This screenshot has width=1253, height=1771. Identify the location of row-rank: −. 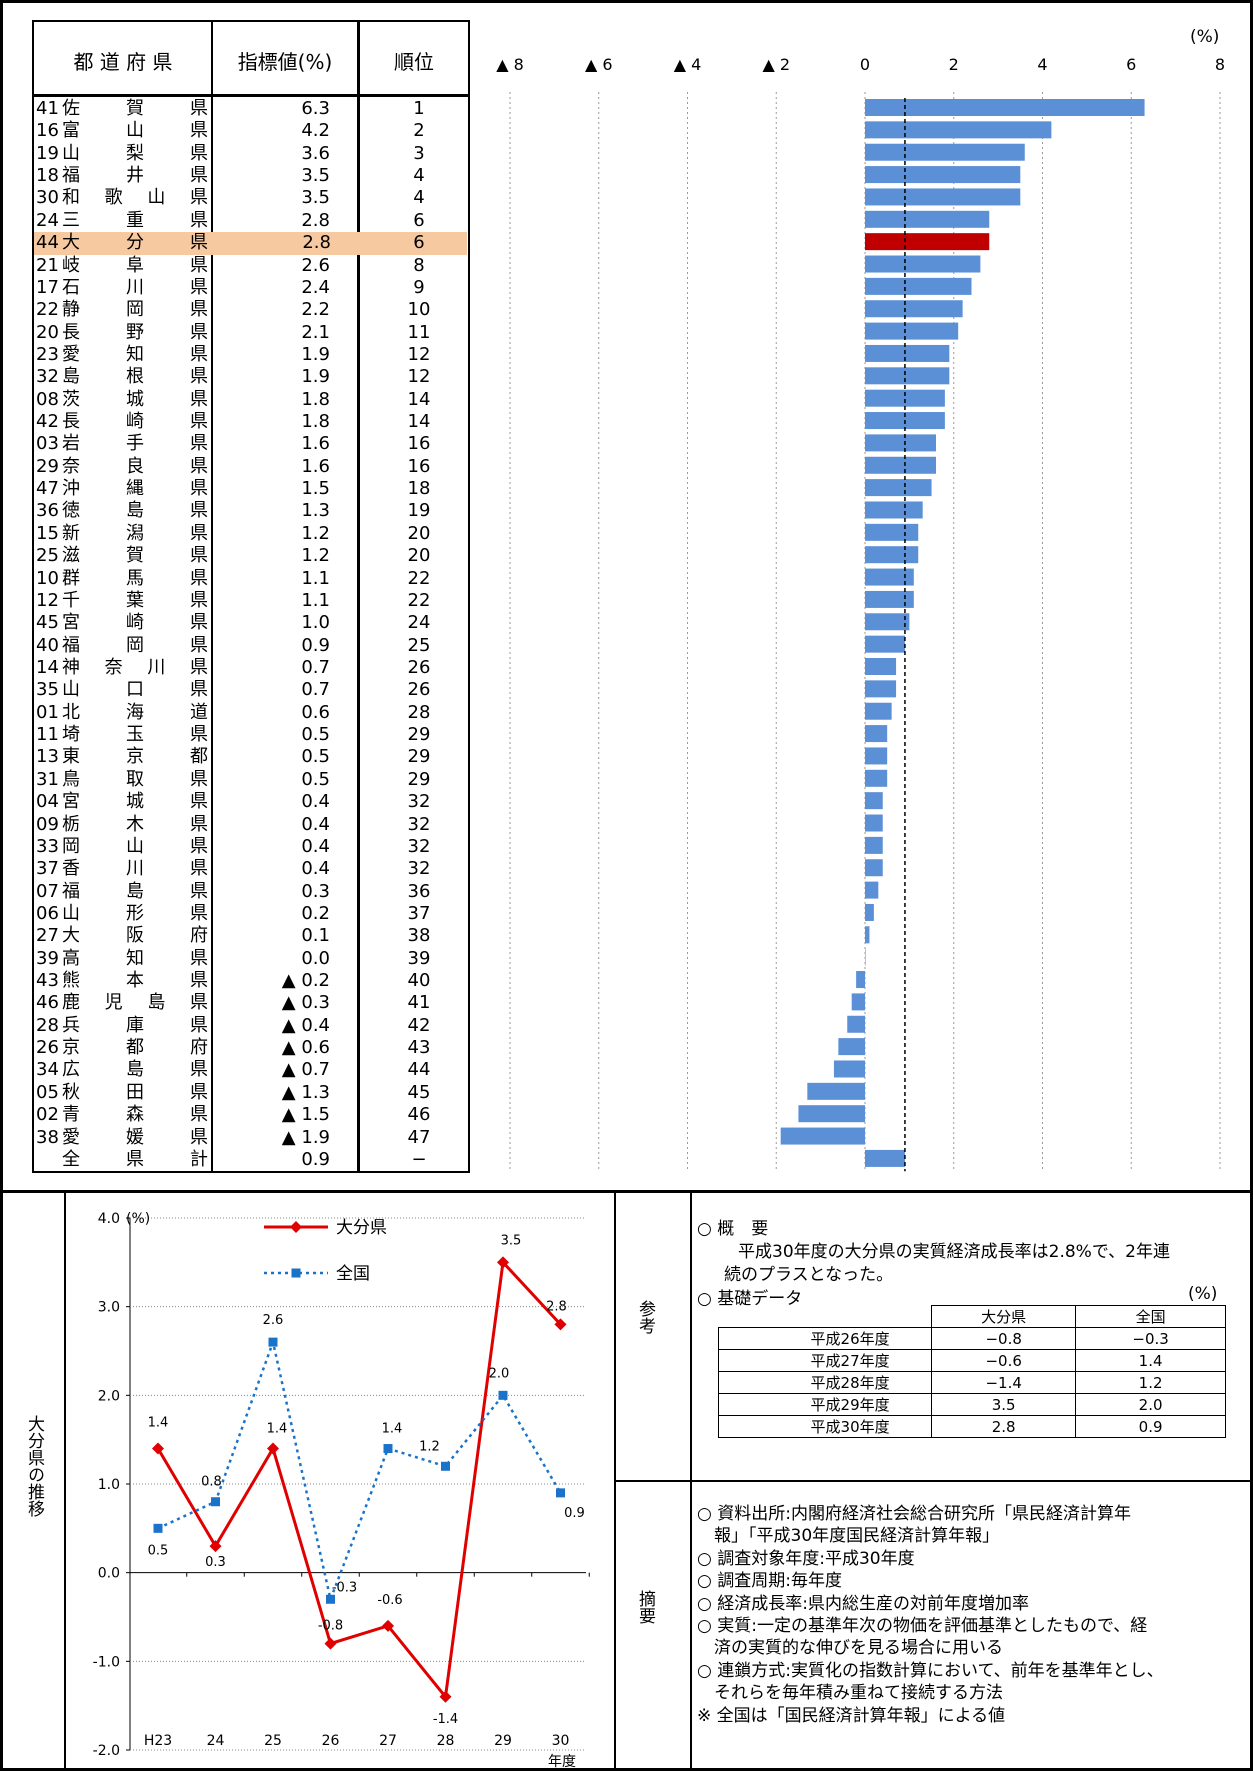
(419, 1159).